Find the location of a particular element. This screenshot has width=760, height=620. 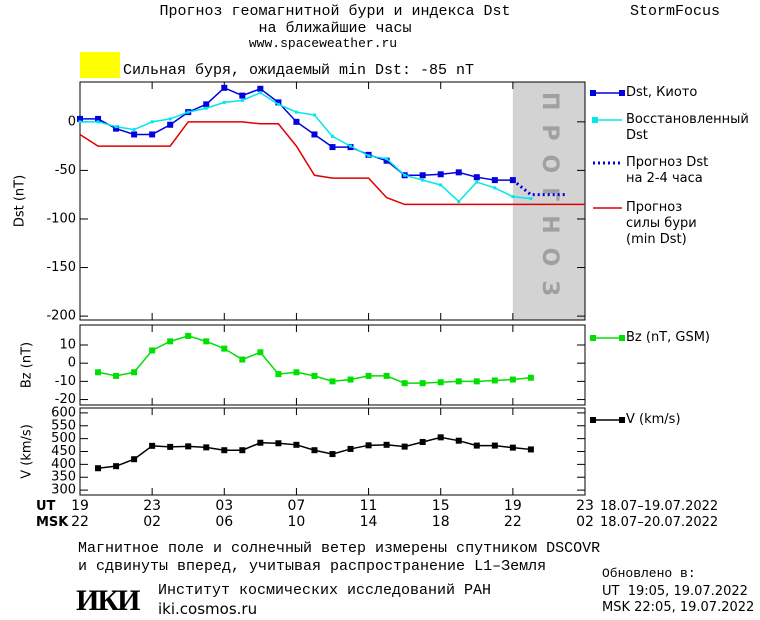

y-tick-label: -50 is located at coordinates (65, 170).